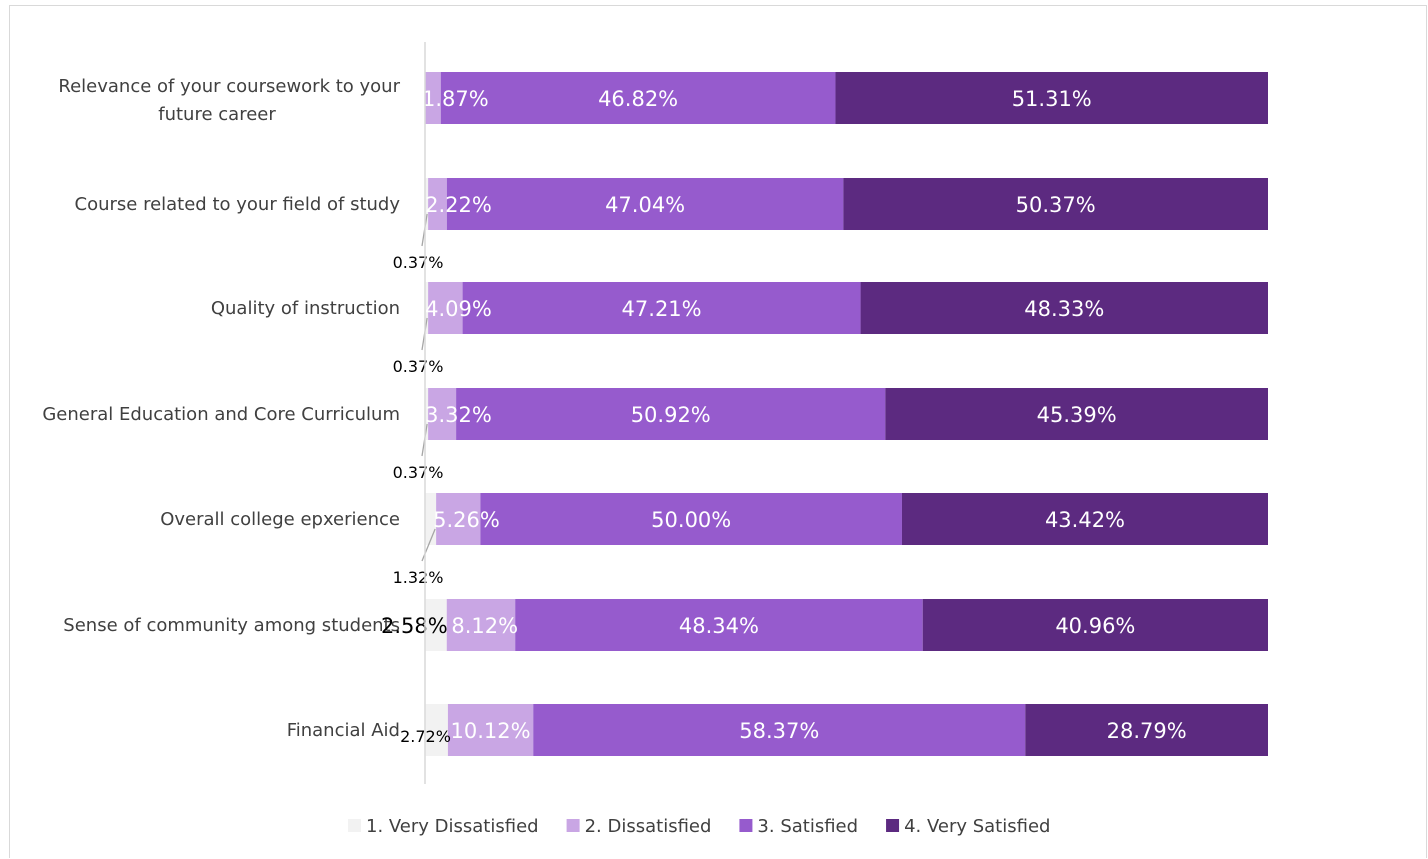 This screenshot has height=859, width=1428. I want to click on data-label: 40.96%, so click(1095, 626).